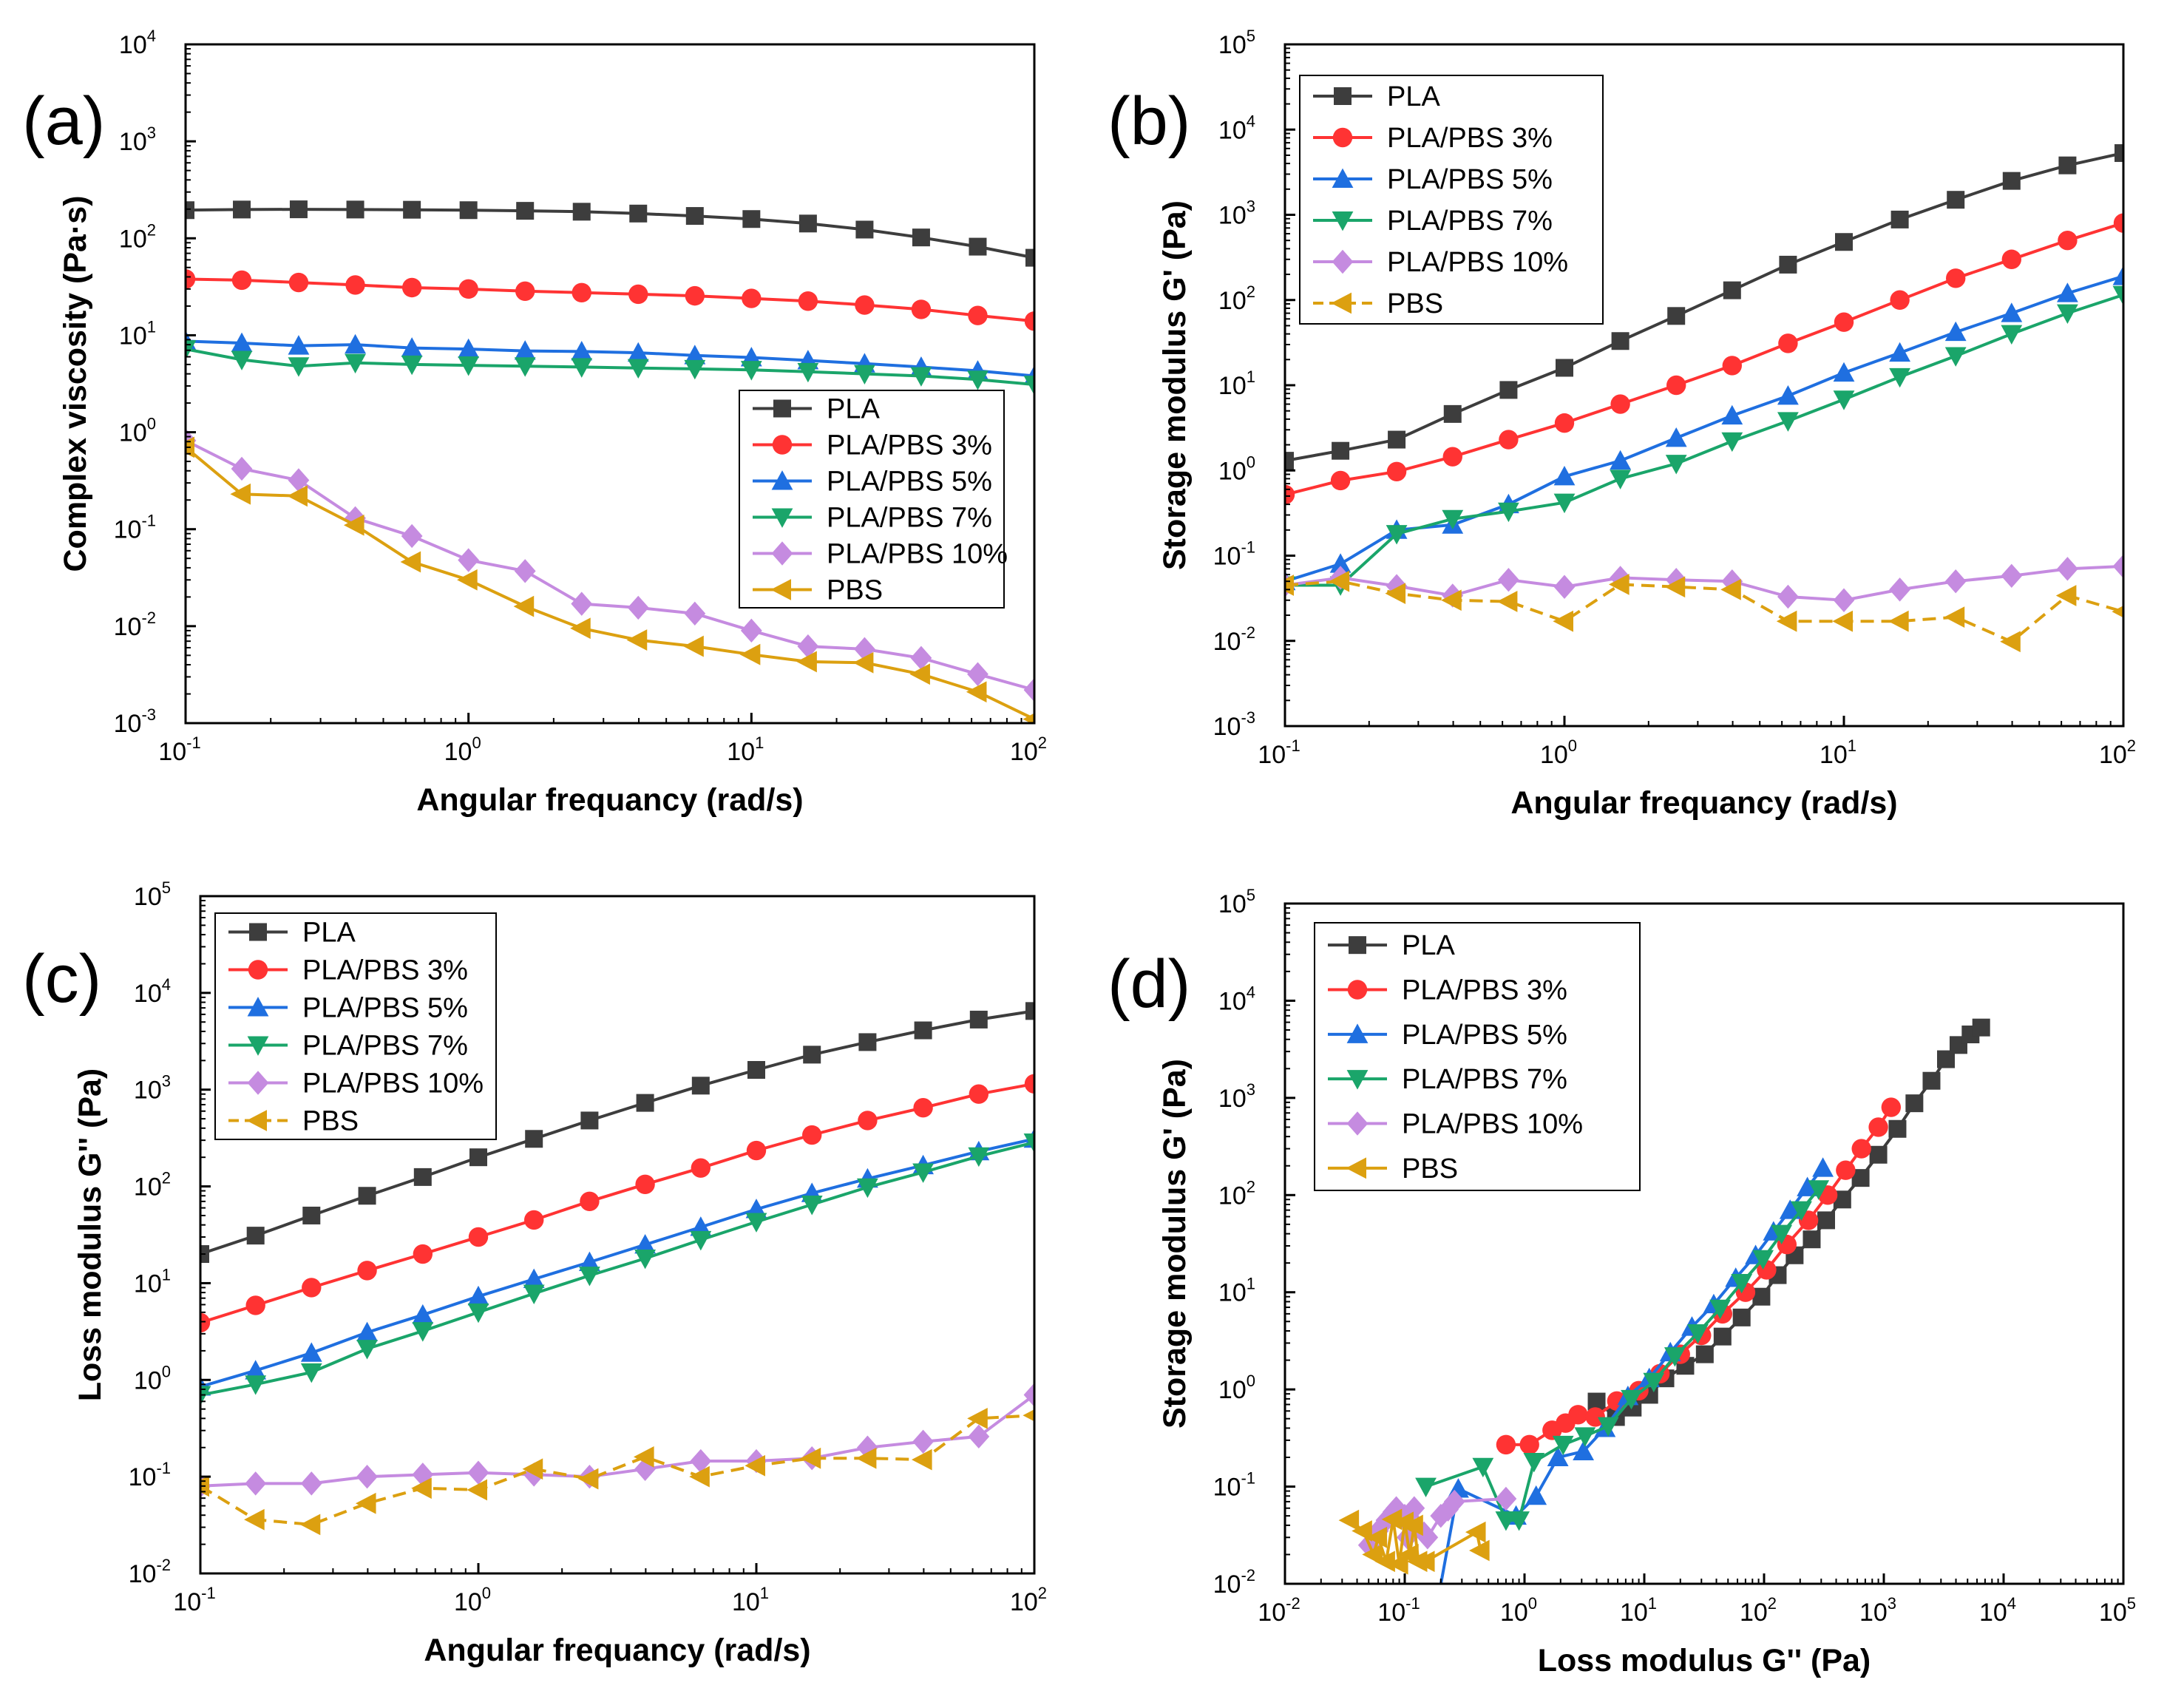 Image resolution: width=2167 pixels, height=1708 pixels. What do you see at coordinates (1175, 385) in the screenshot?
I see `y-axis-title: Storage modulus G' (Pa)` at bounding box center [1175, 385].